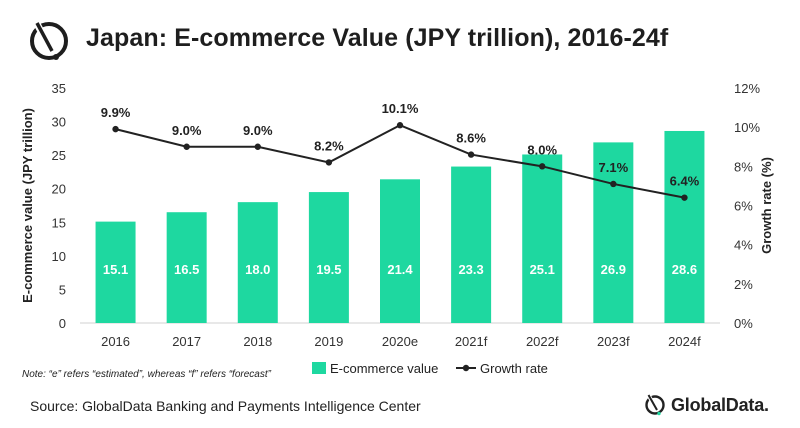 The height and width of the screenshot is (428, 800). What do you see at coordinates (59, 189) in the screenshot?
I see `y-tick-label: 20` at bounding box center [59, 189].